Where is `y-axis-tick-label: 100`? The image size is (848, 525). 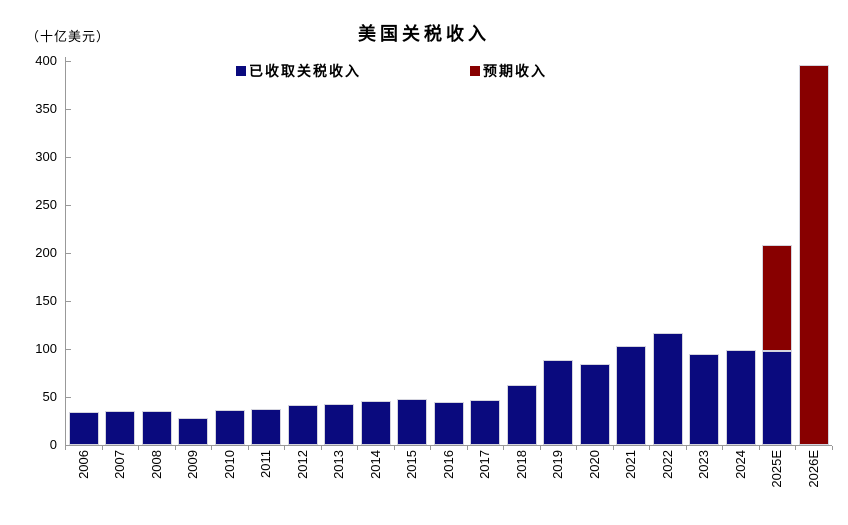
y-axis-tick-label: 100 is located at coordinates (46, 348).